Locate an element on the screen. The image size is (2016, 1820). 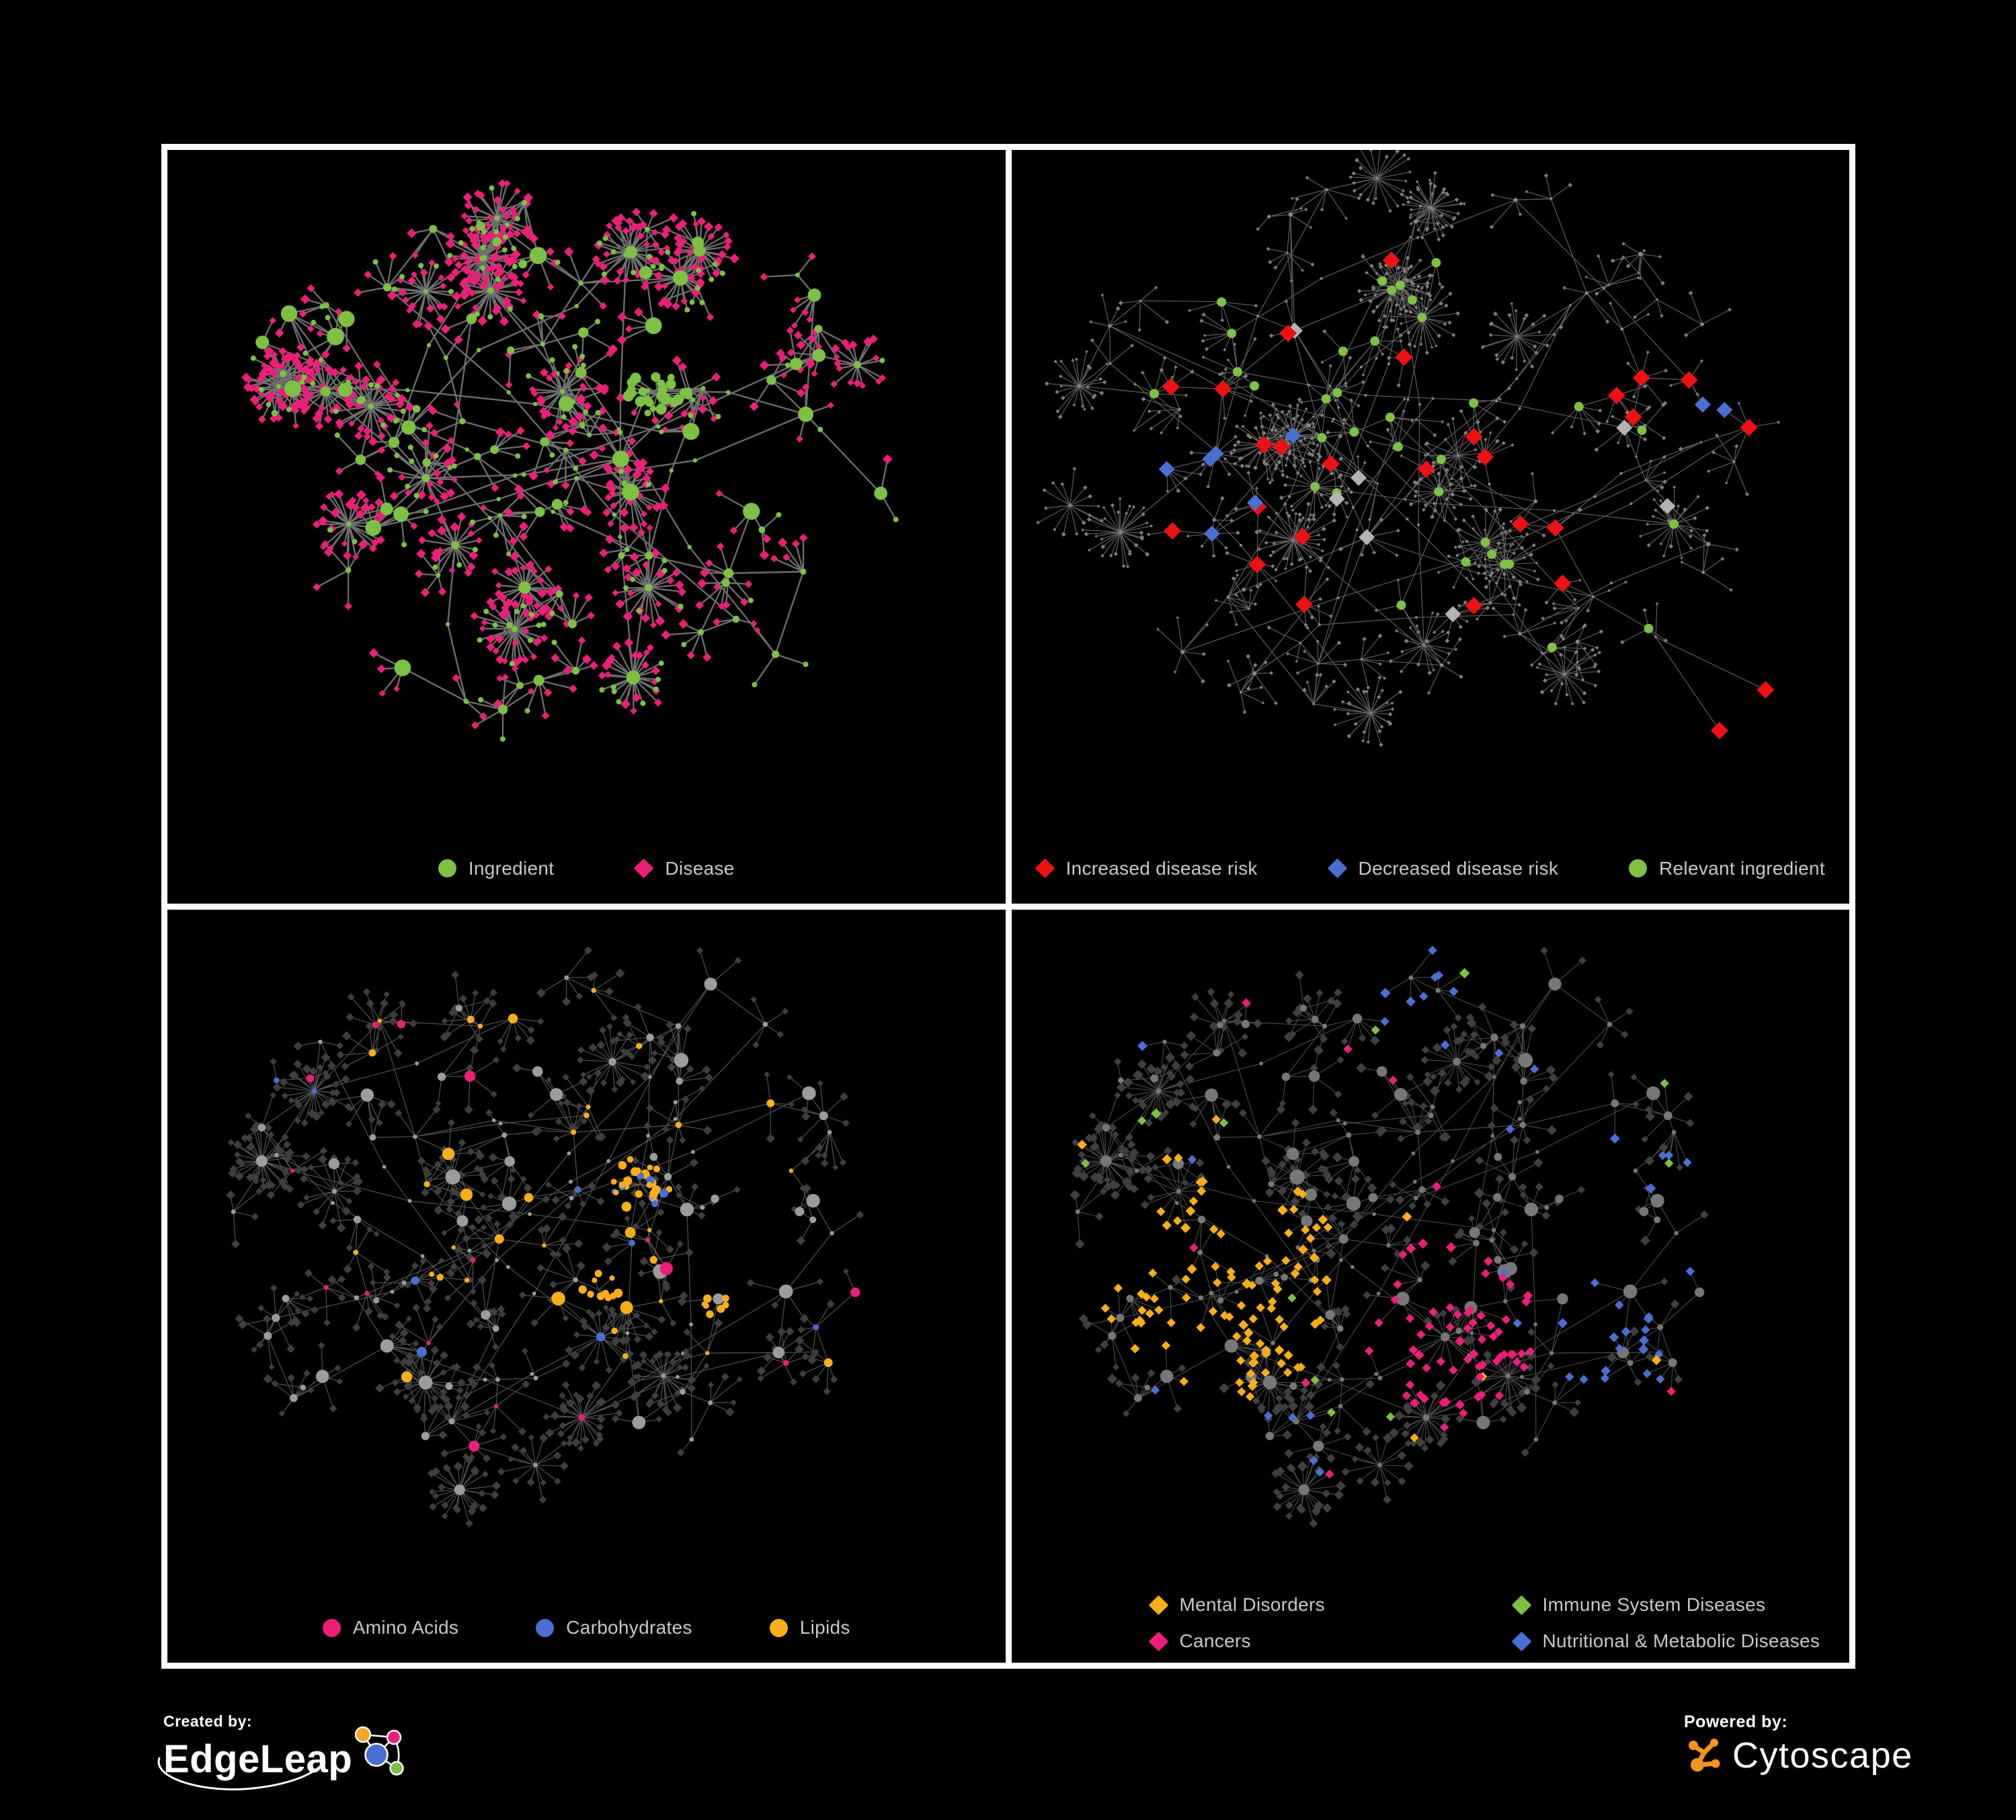
legend-label: Carbohydrates is located at coordinates (629, 1627).